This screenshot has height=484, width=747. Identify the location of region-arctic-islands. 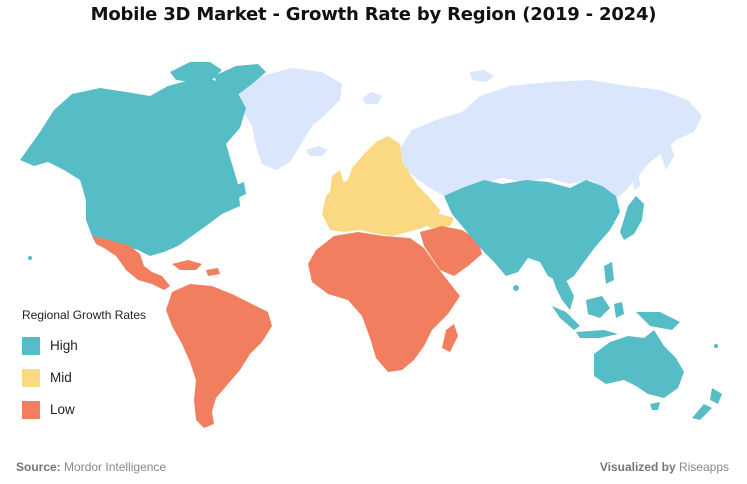
(196, 72).